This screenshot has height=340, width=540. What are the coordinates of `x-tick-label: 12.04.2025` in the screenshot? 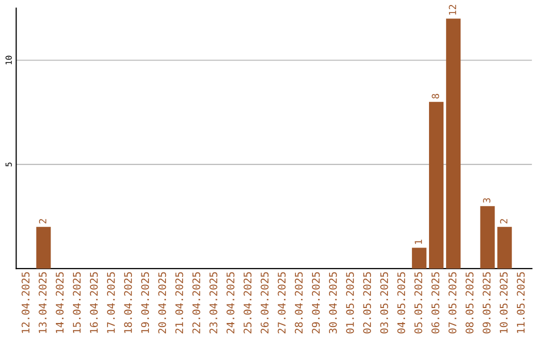 It's located at (26, 302).